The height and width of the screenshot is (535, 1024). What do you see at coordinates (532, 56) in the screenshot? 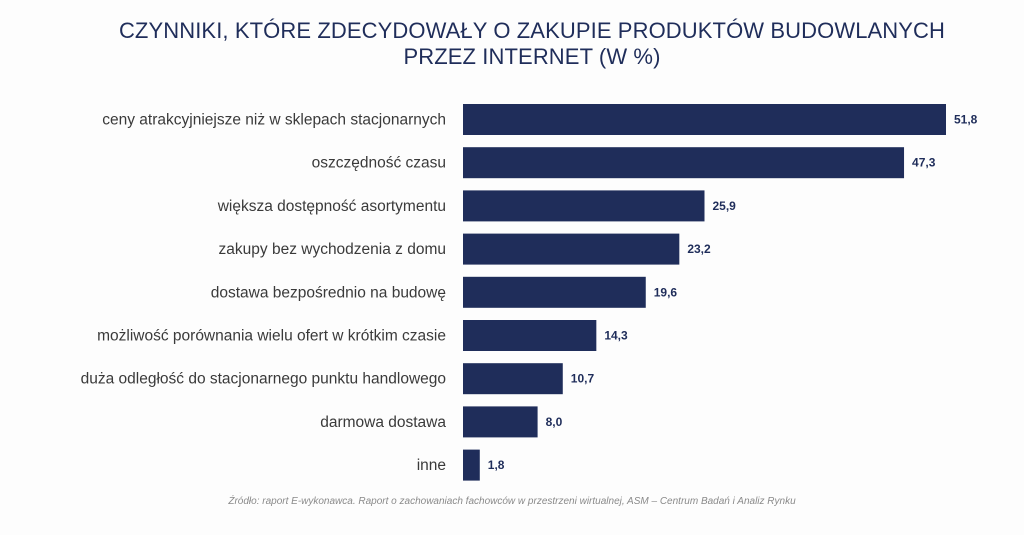
I see `chart-title-line-2: PRZEZ INTERNET (W %)` at bounding box center [532, 56].